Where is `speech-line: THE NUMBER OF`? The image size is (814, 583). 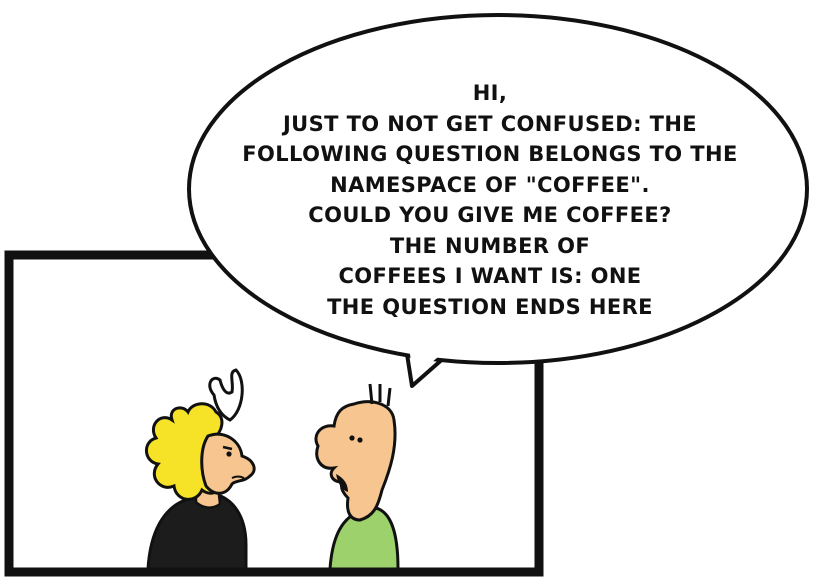 speech-line: THE NUMBER OF is located at coordinates (490, 245).